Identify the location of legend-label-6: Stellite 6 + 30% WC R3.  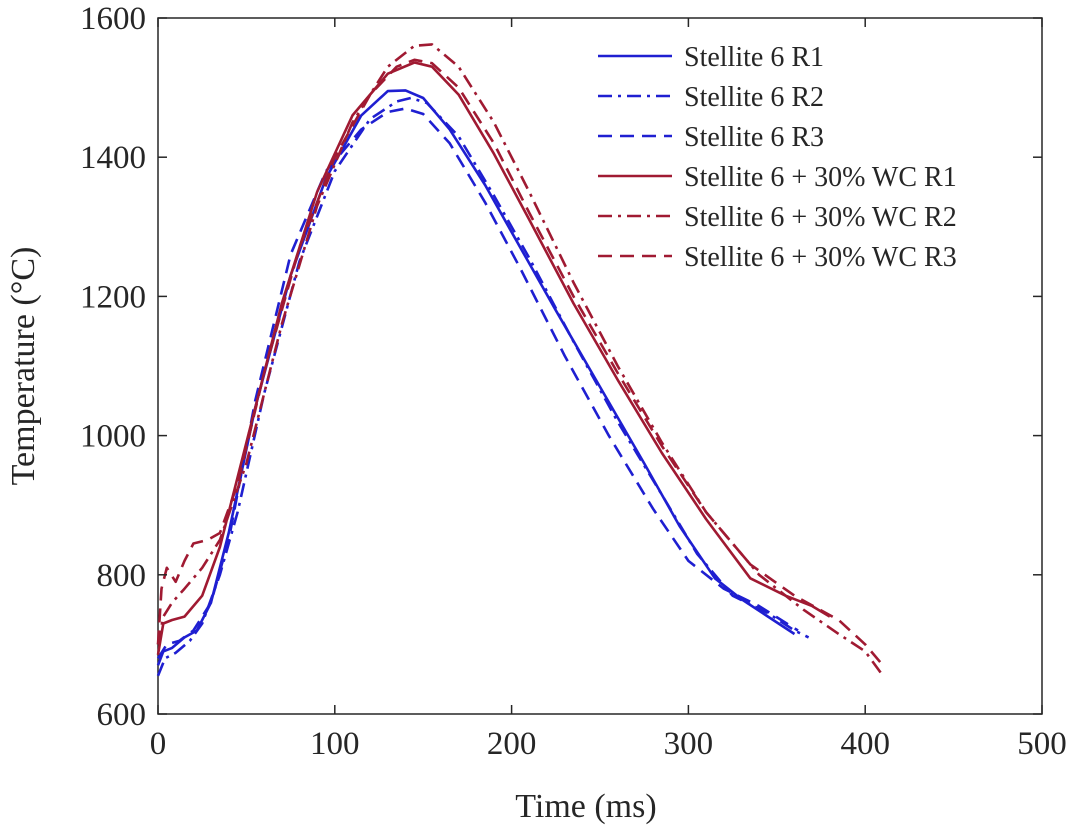
(820, 257).